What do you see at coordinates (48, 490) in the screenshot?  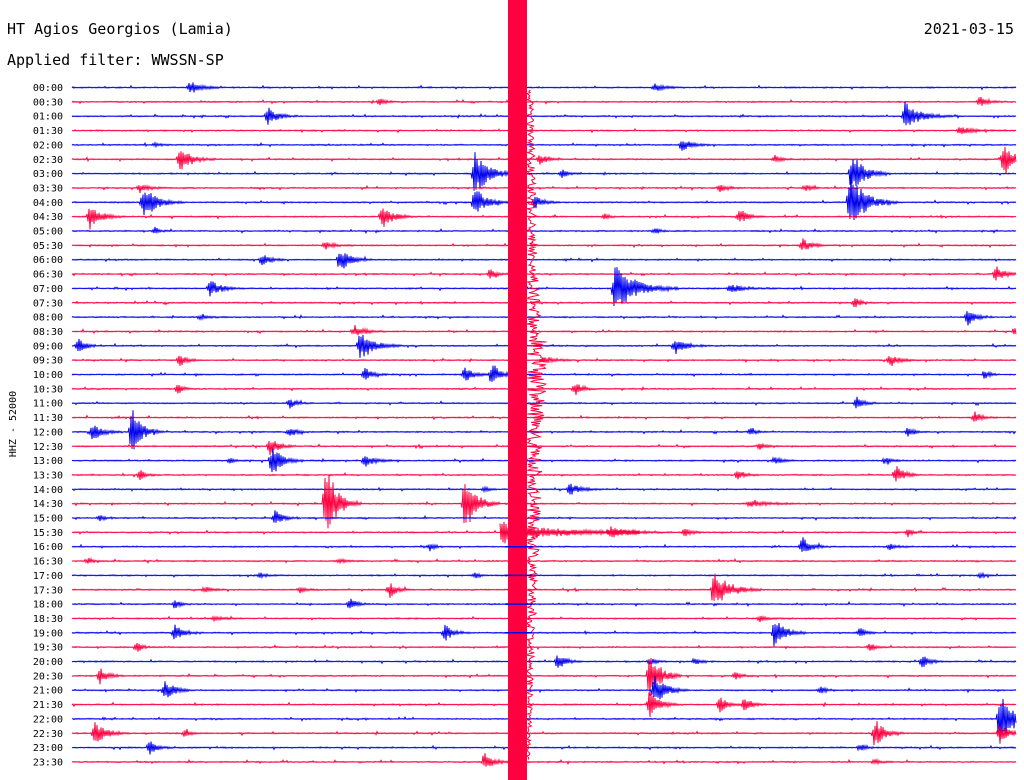 I see `row-time-label: 14:00` at bounding box center [48, 490].